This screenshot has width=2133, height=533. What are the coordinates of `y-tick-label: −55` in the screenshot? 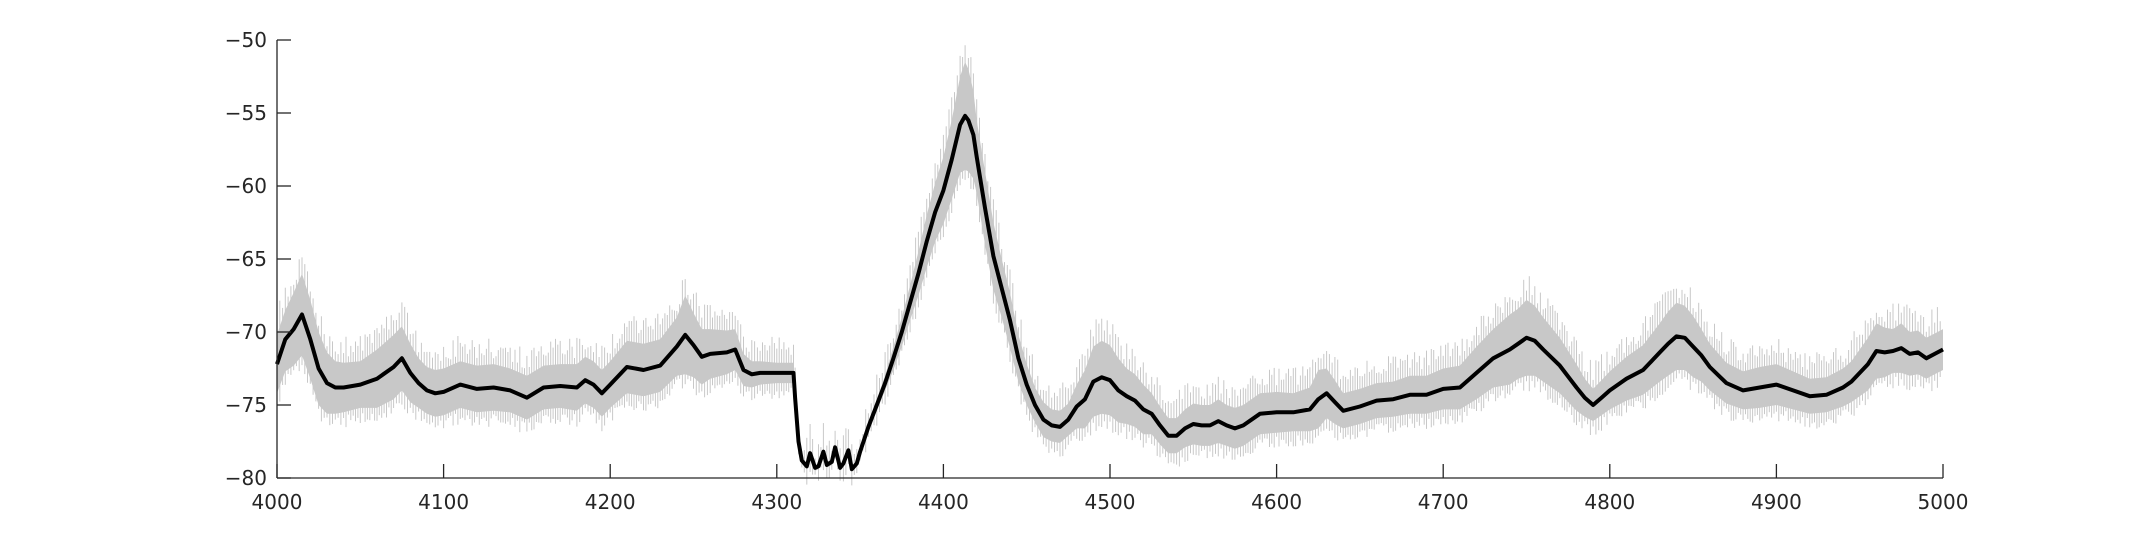 It's located at (246, 113).